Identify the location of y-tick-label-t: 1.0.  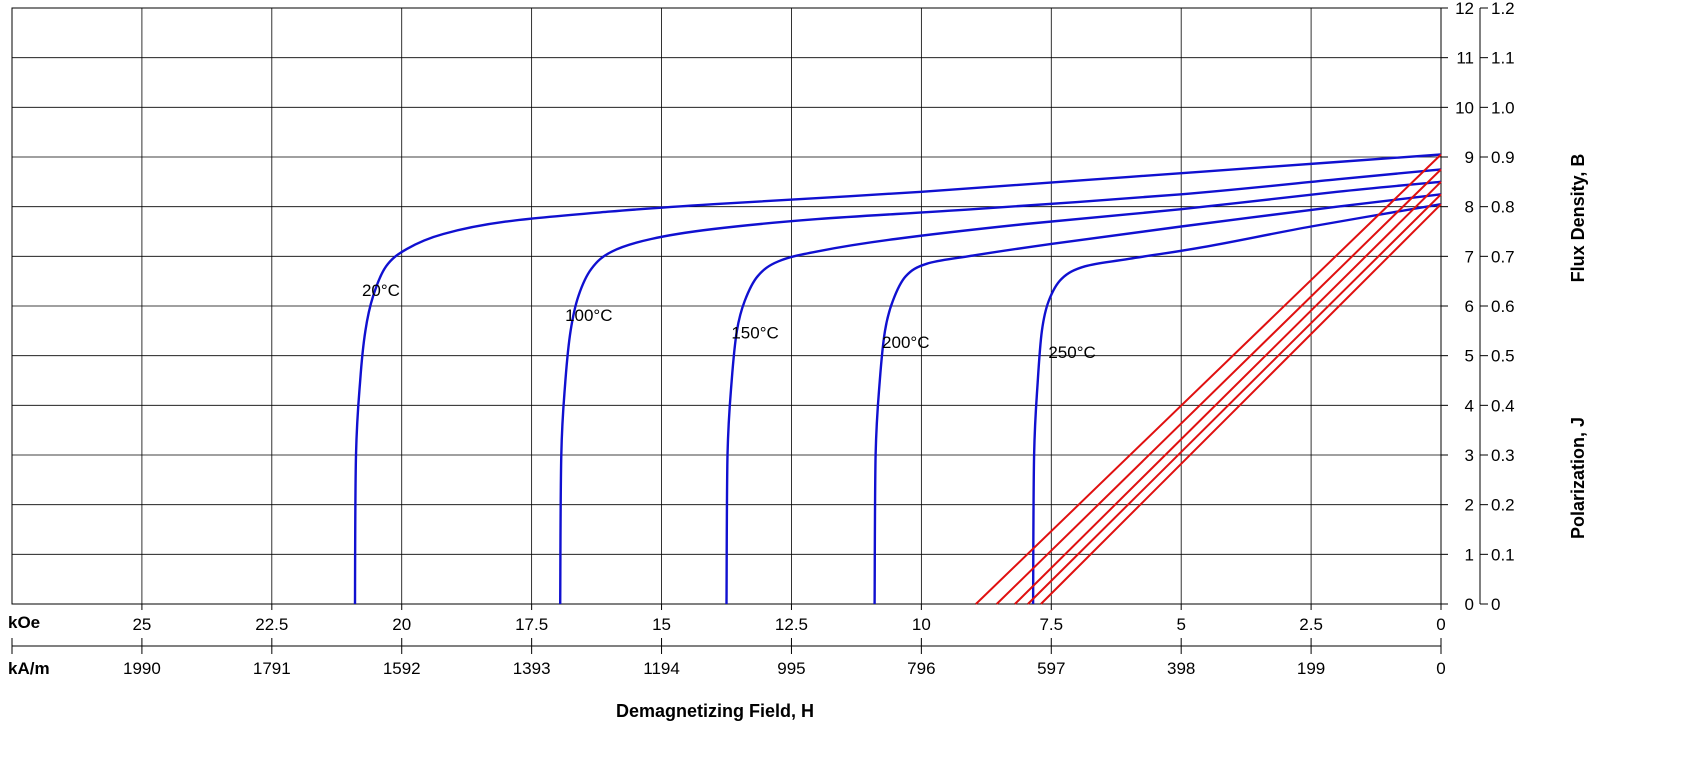
(1503, 107).